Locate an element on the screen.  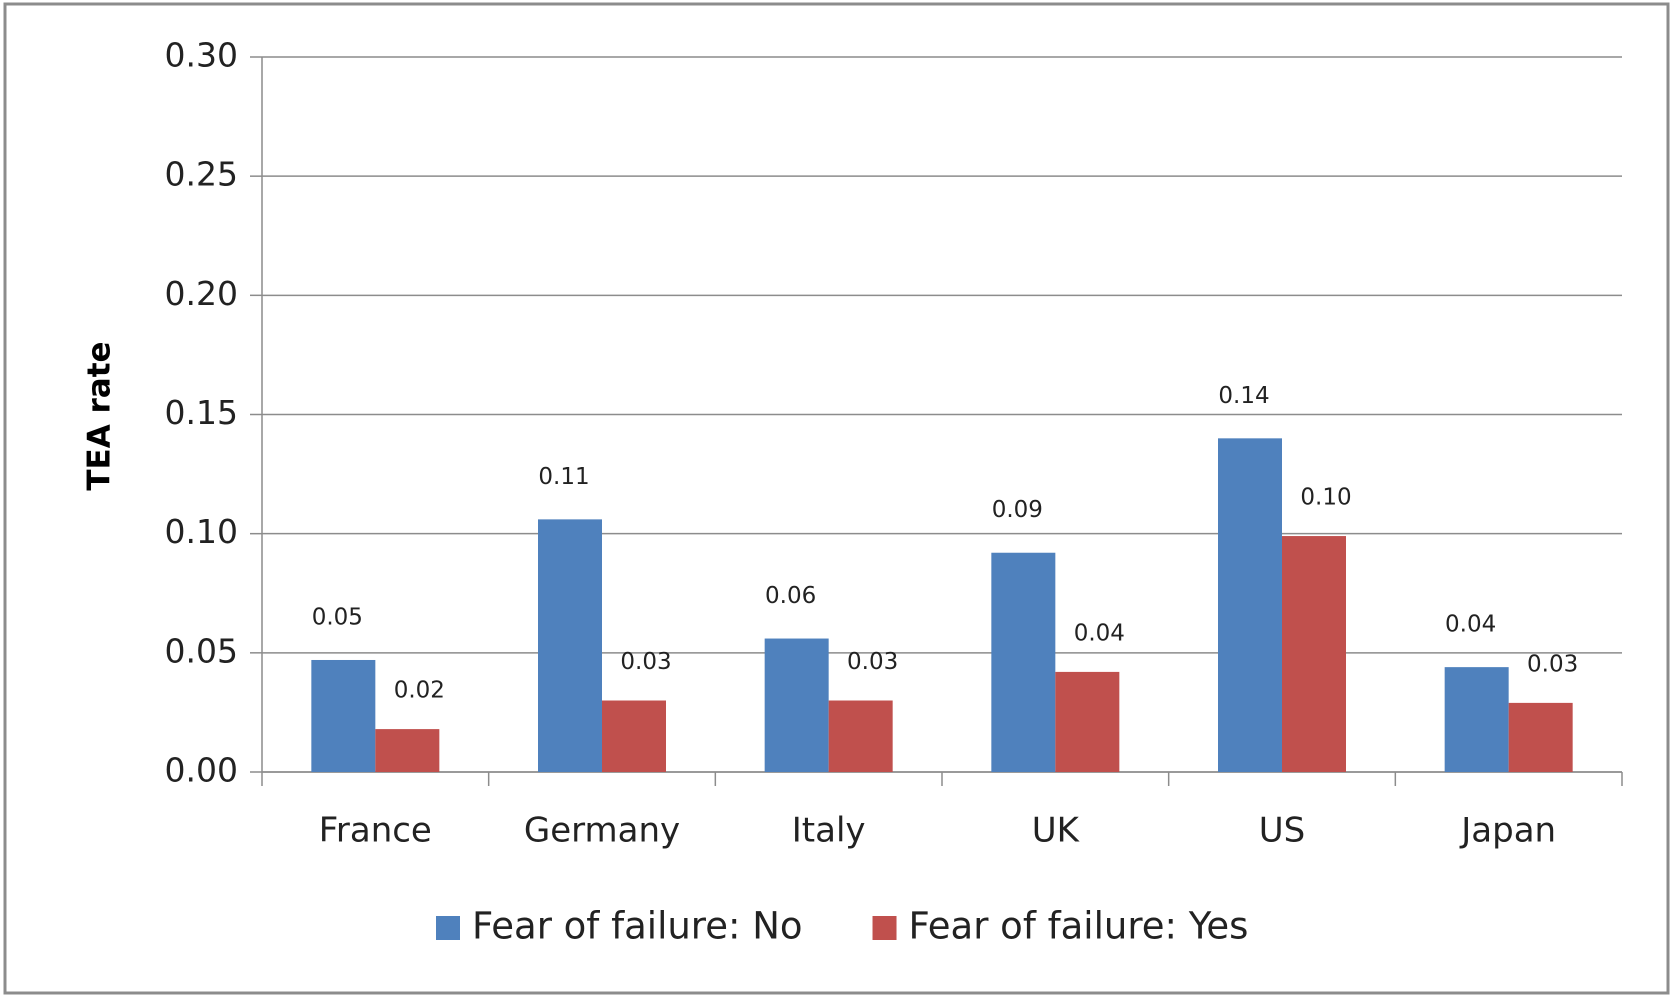
y-tick-label: 0.15 is located at coordinates (201, 412).